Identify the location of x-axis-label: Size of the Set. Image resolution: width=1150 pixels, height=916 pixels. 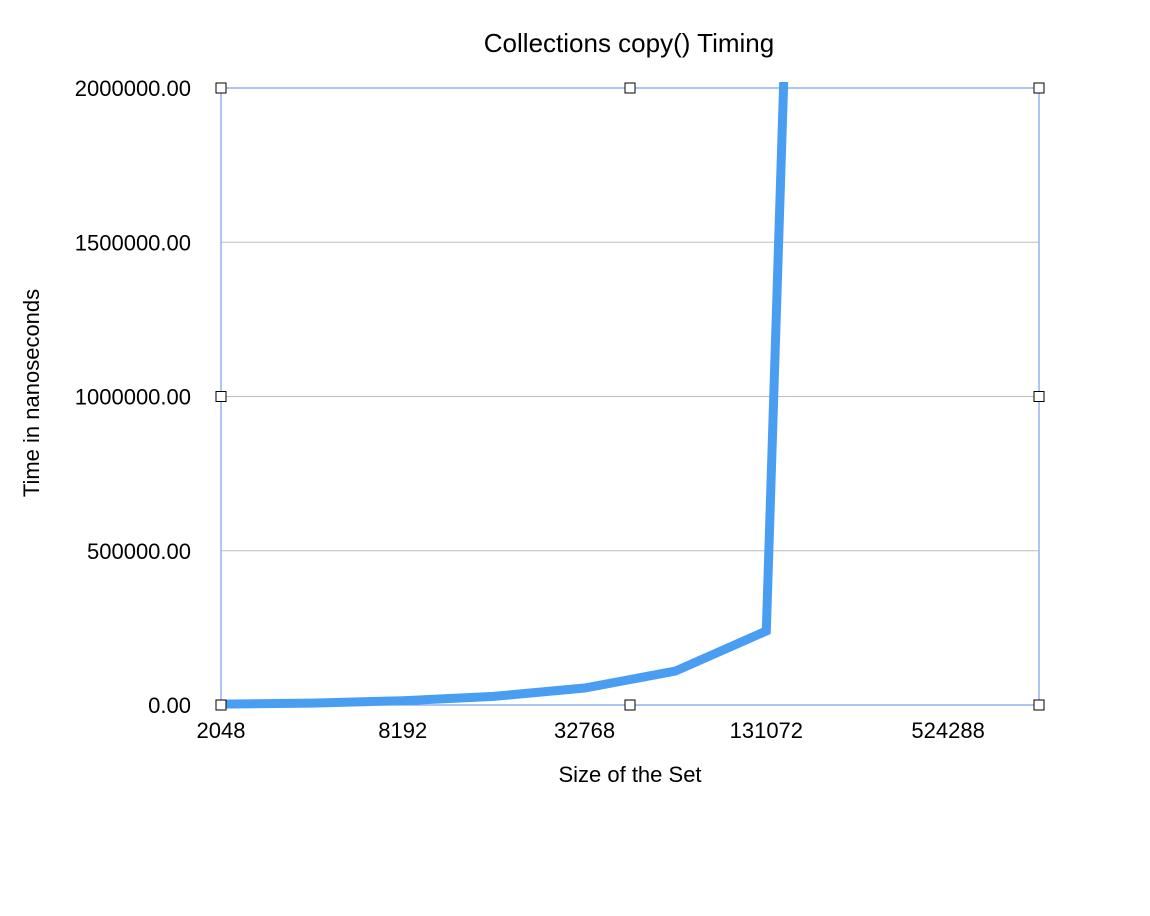
(629, 774).